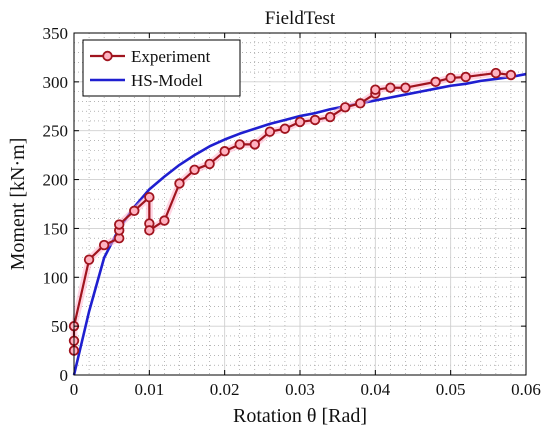 This screenshot has width=550, height=443. What do you see at coordinates (74, 389) in the screenshot?
I see `x-tick-label: 0` at bounding box center [74, 389].